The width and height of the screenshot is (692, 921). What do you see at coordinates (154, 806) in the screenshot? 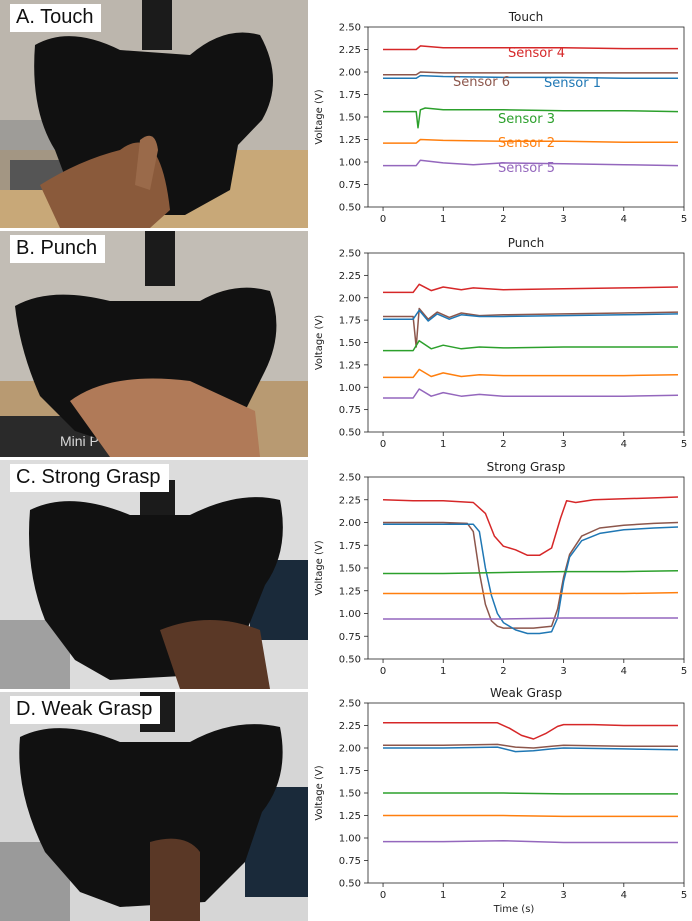
I see `photo-weak-grasp: D. Weak Grasp` at bounding box center [154, 806].